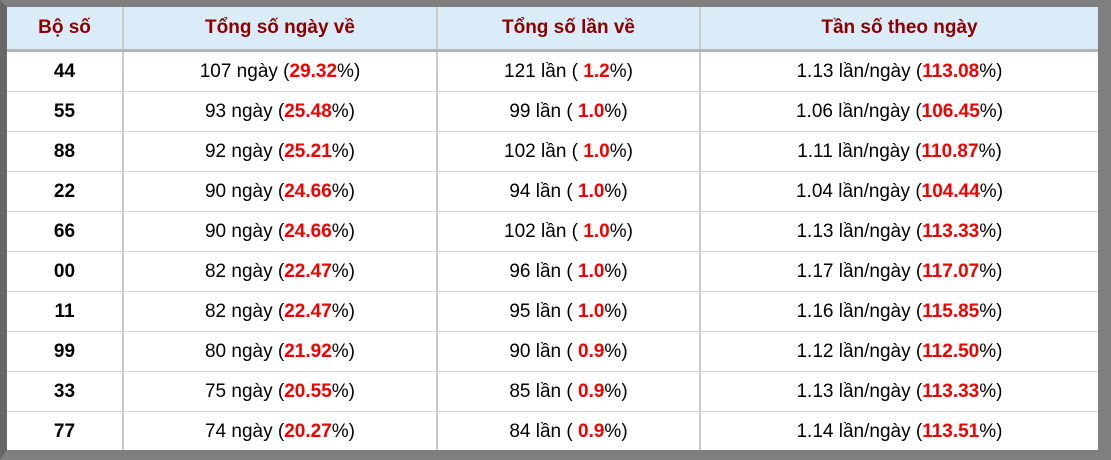  What do you see at coordinates (568, 191) in the screenshot?
I see `total-times-cell: 94 lần ( 1.0%)` at bounding box center [568, 191].